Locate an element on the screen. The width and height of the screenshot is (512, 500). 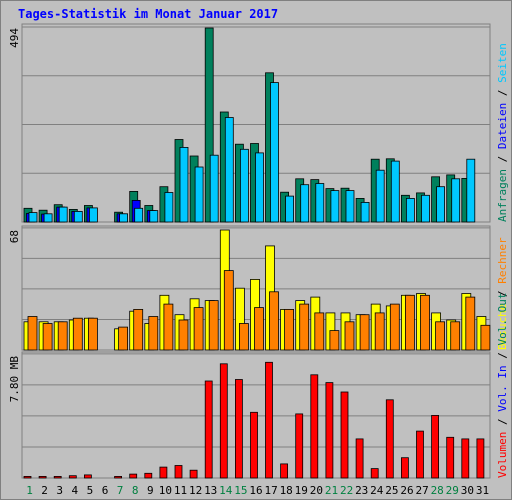
legend-besuche: Besuche / Rechner is located at coordinates (502, 293).